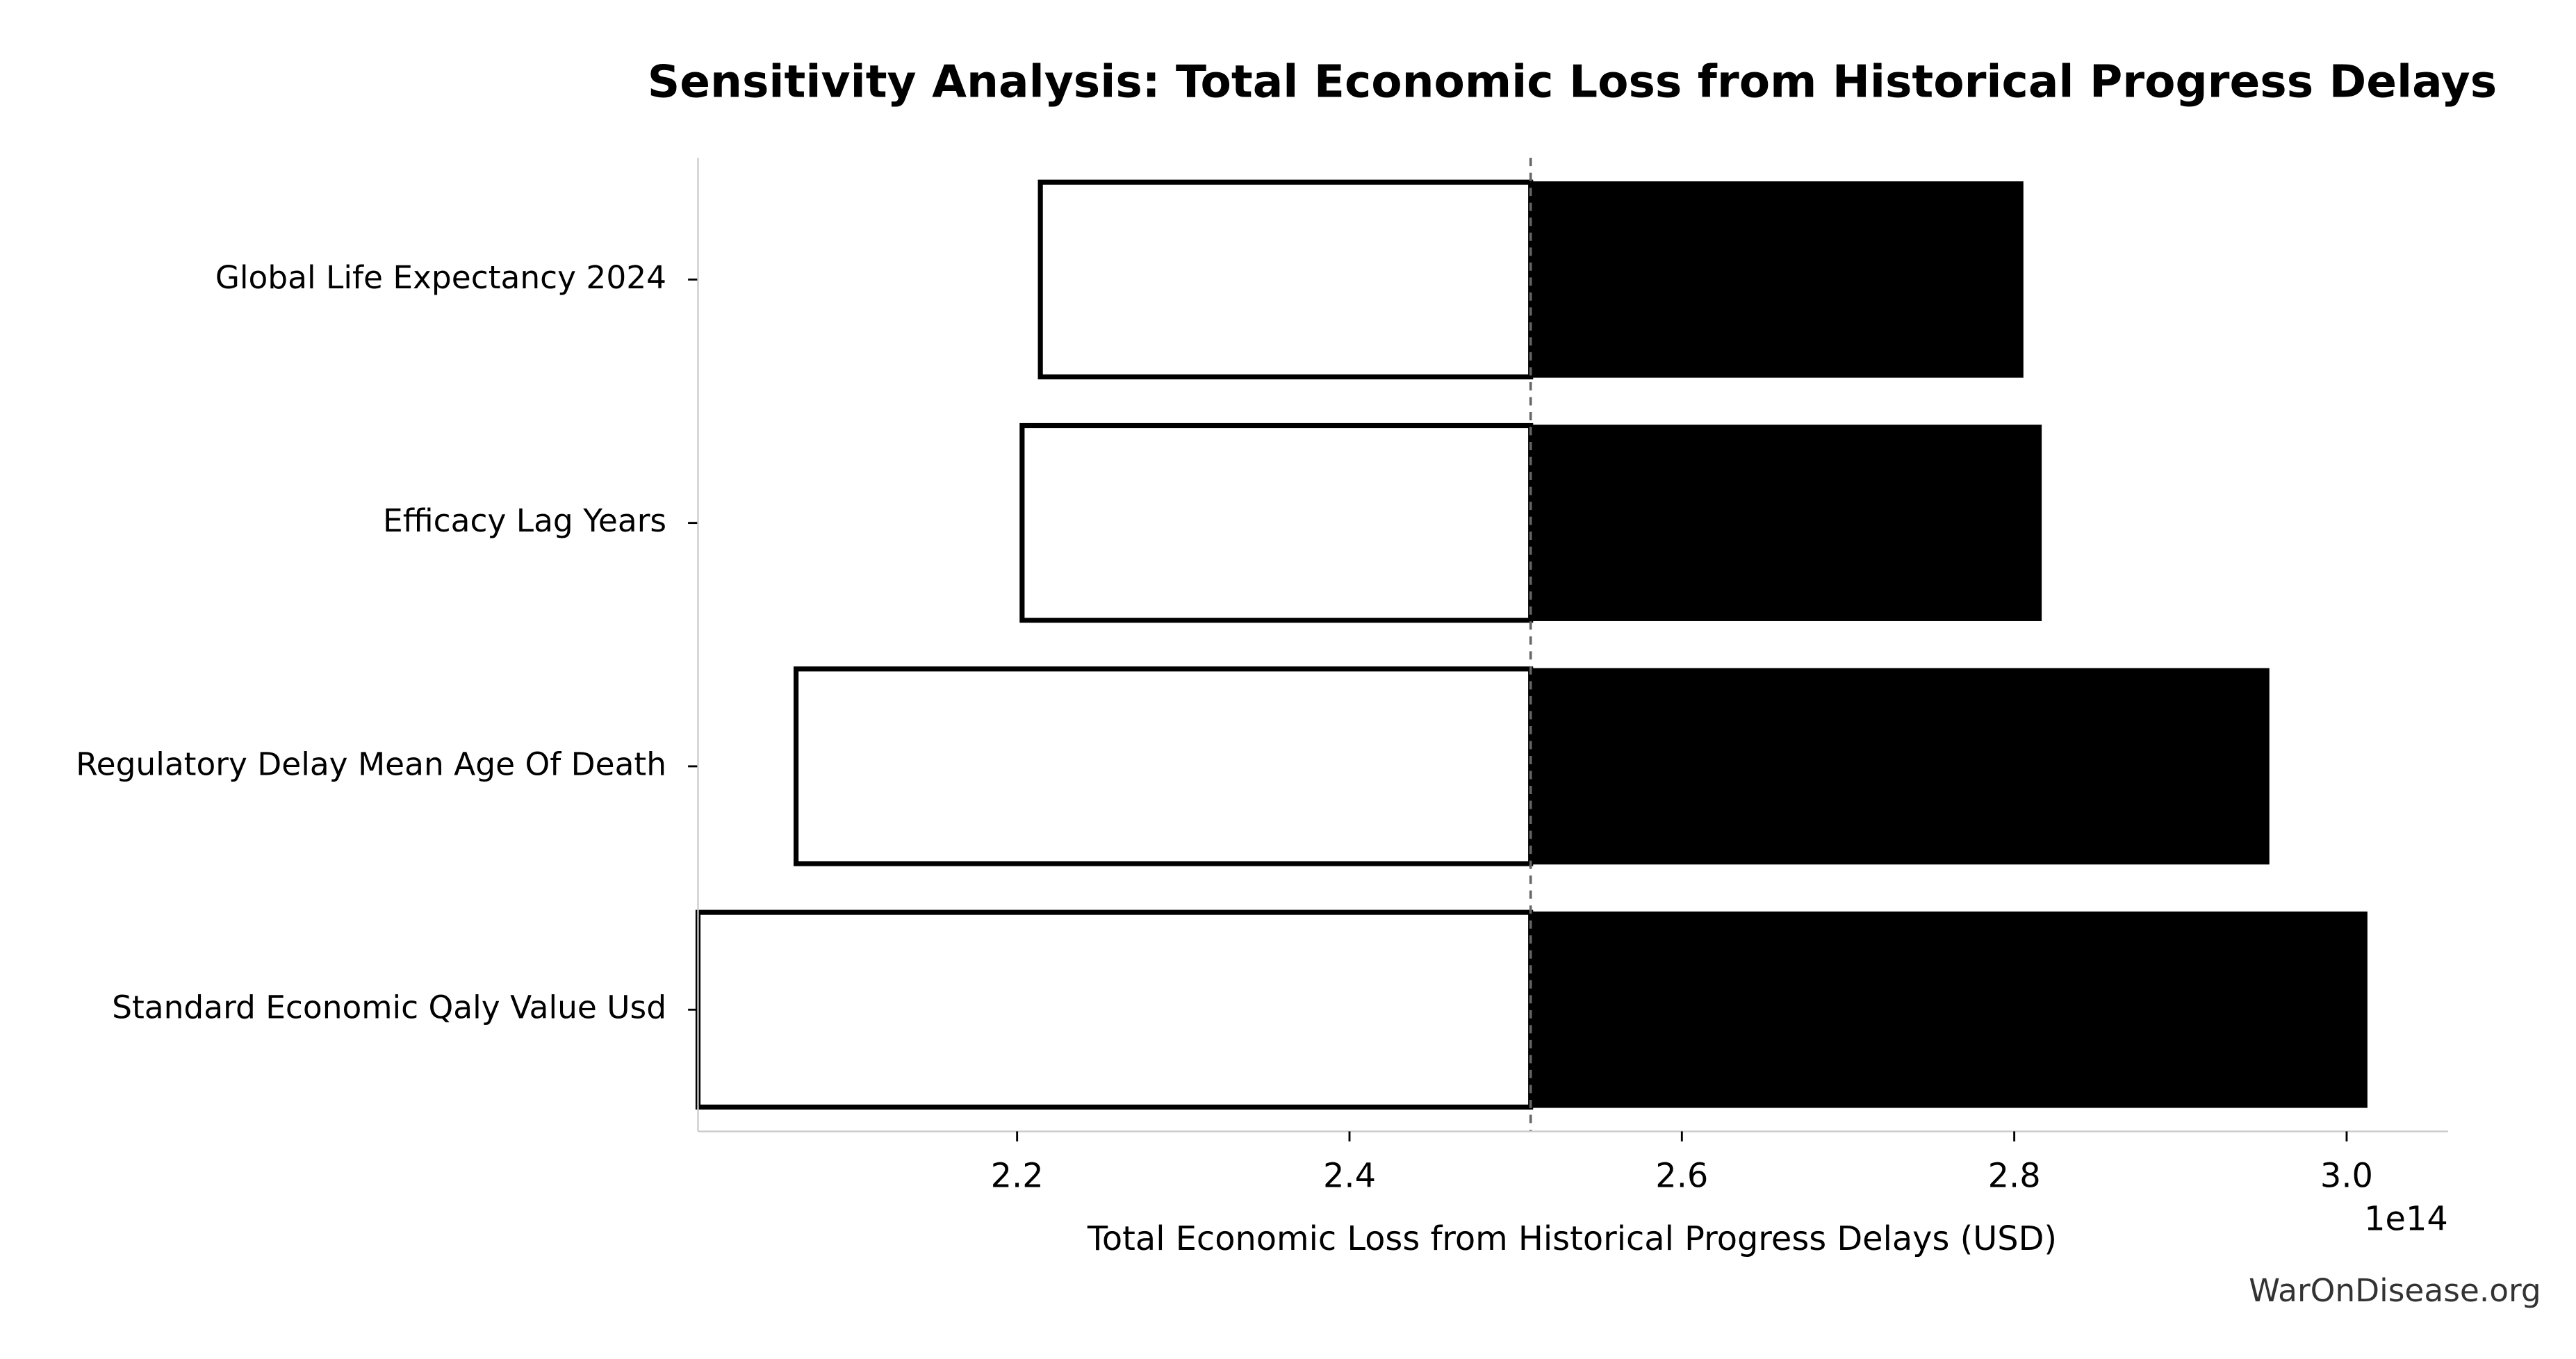 Image resolution: width=2576 pixels, height=1359 pixels. Describe the element at coordinates (389, 1007) in the screenshot. I see `y-tick-label: Standard Economic Qaly Value Usd` at that location.